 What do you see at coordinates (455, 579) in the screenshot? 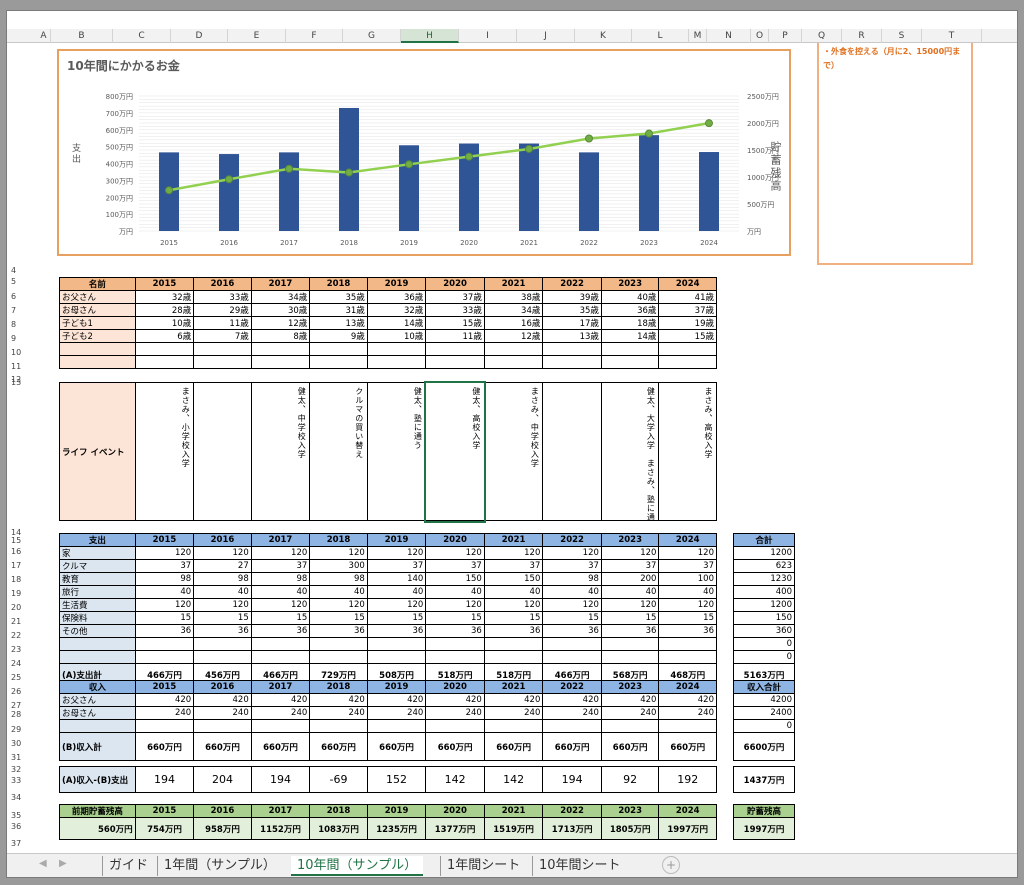
I see `expense-row-value: 150` at bounding box center [455, 579].